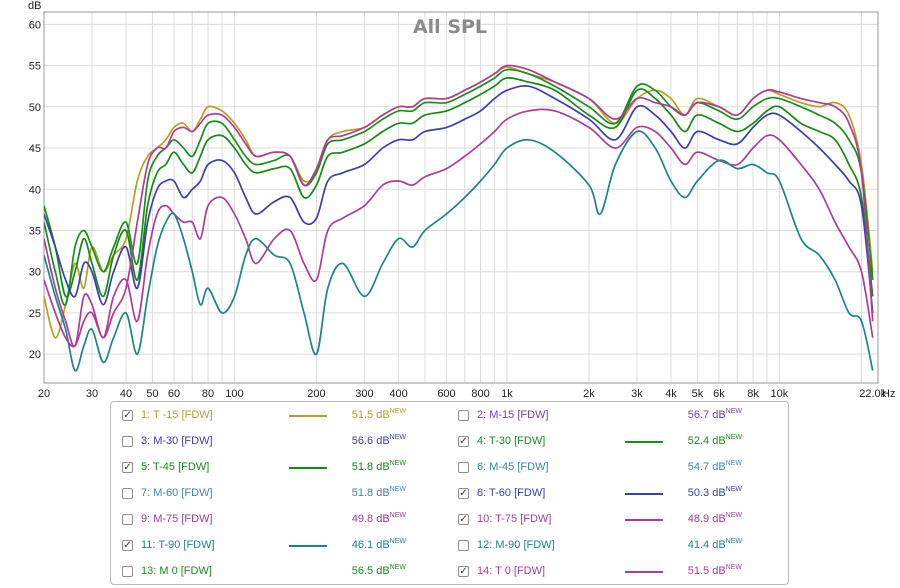  What do you see at coordinates (589, 394) in the screenshot?
I see `x-tick-label: 2k` at bounding box center [589, 394].